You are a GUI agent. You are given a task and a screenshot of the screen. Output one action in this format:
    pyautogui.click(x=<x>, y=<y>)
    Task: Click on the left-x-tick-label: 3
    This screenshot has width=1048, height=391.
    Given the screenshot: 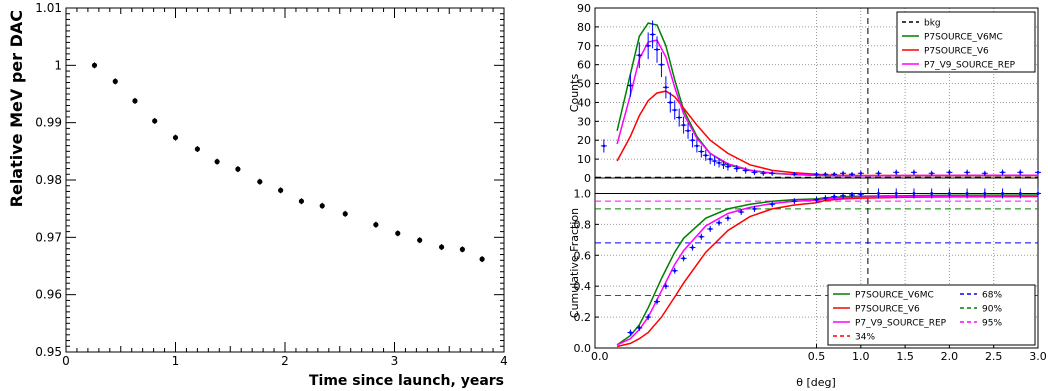 What is the action you would take?
    pyautogui.click(x=395, y=361)
    